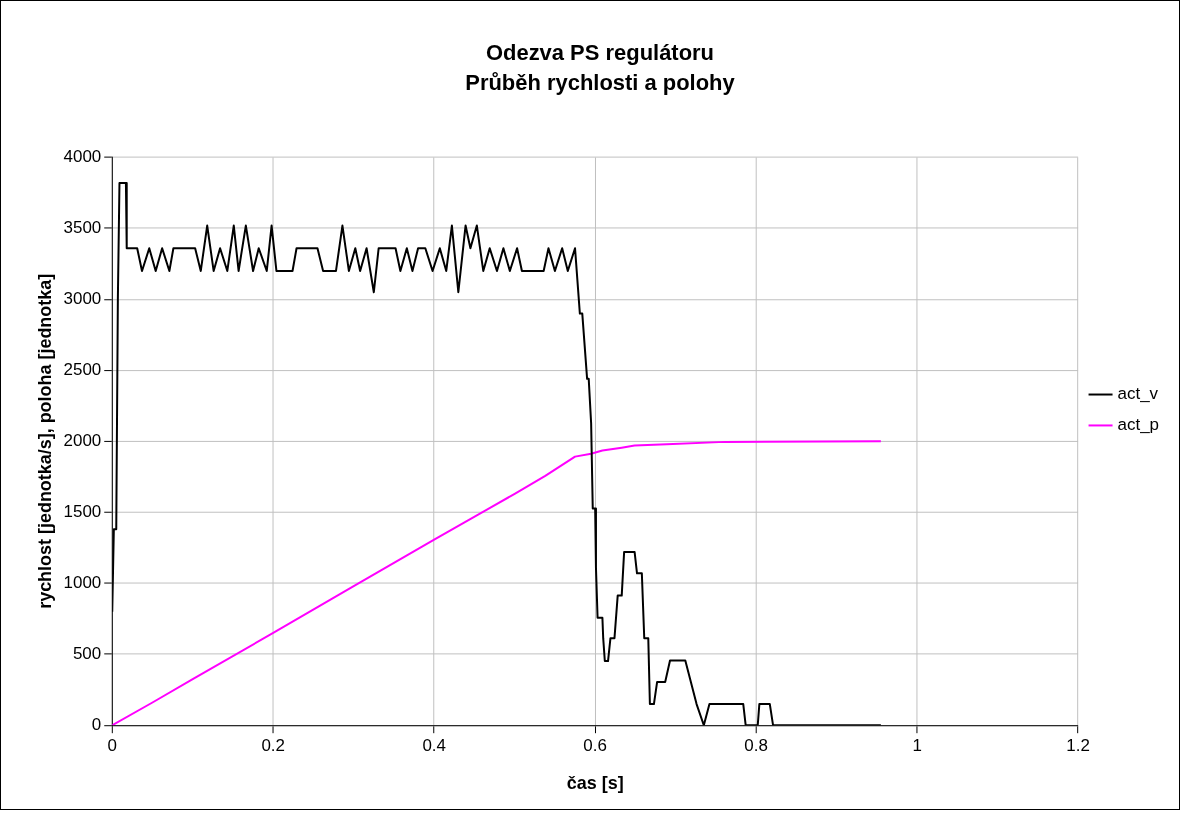 Image resolution: width=1184 pixels, height=814 pixels. I want to click on chart-title: Odezva PS regulátoru, so click(600, 53).